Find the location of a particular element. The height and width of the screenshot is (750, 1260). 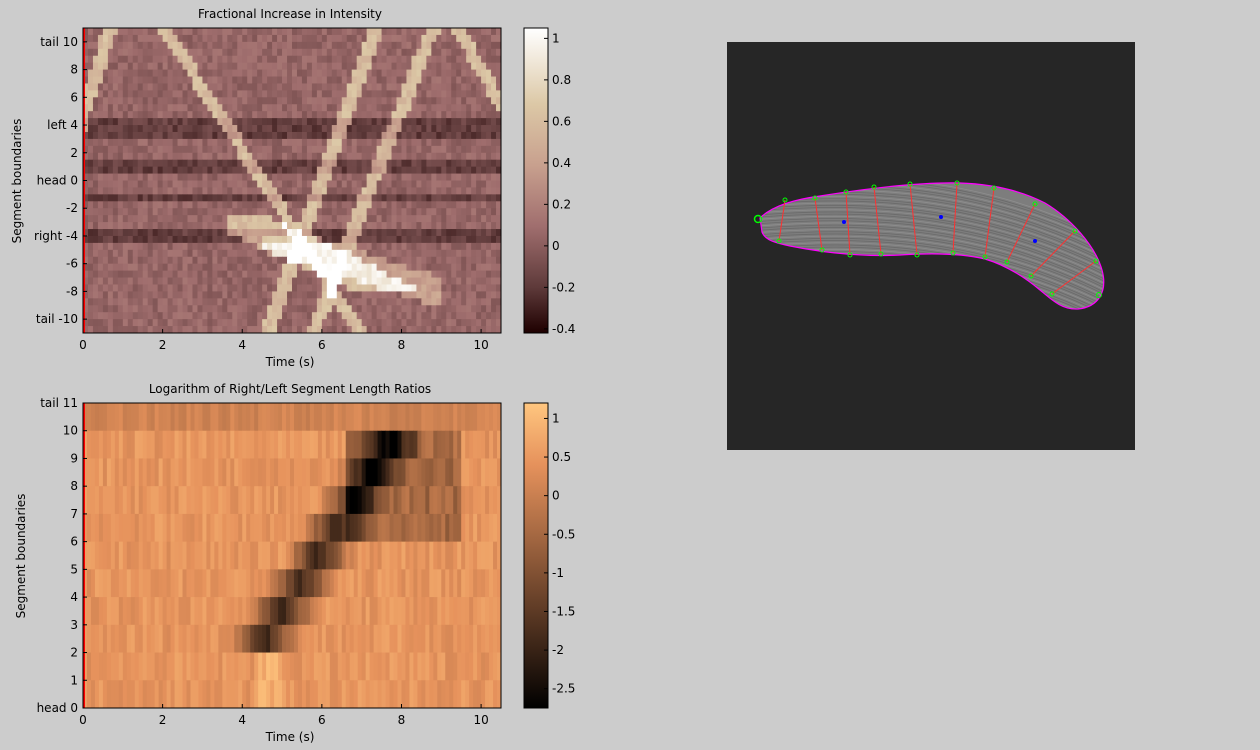

x-tick-label: 4 is located at coordinates (242, 720).